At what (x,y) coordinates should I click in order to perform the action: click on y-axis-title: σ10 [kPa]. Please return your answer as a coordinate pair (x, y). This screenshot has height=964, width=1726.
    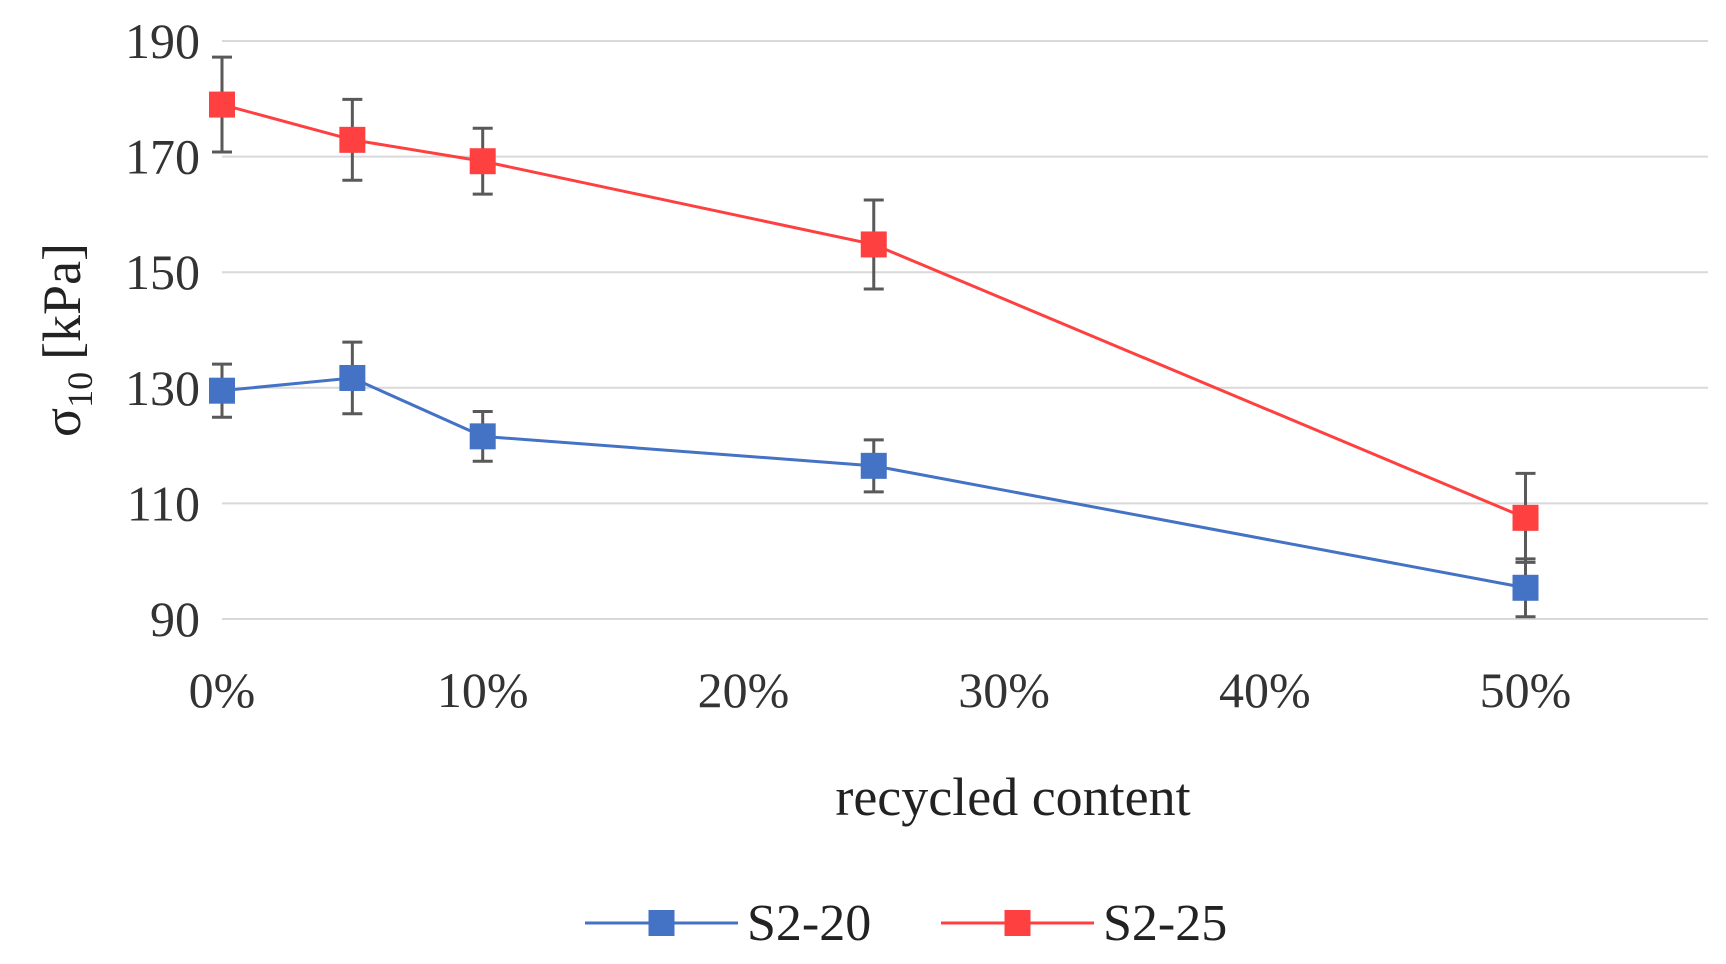
    Looking at the image, I should click on (66, 340).